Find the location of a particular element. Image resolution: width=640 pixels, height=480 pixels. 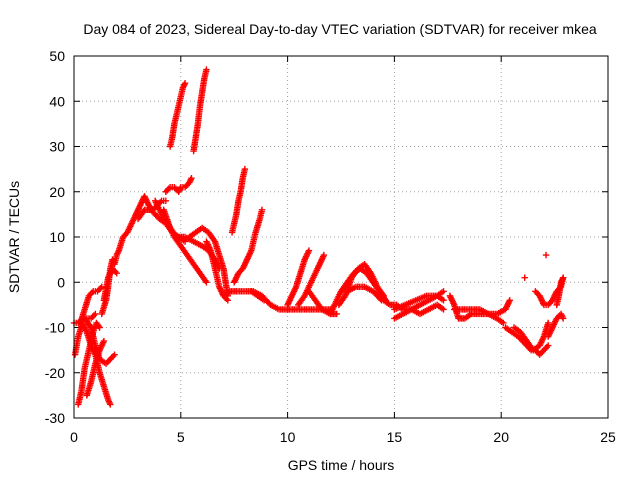

y-tick-label: -30 is located at coordinates (55, 418).